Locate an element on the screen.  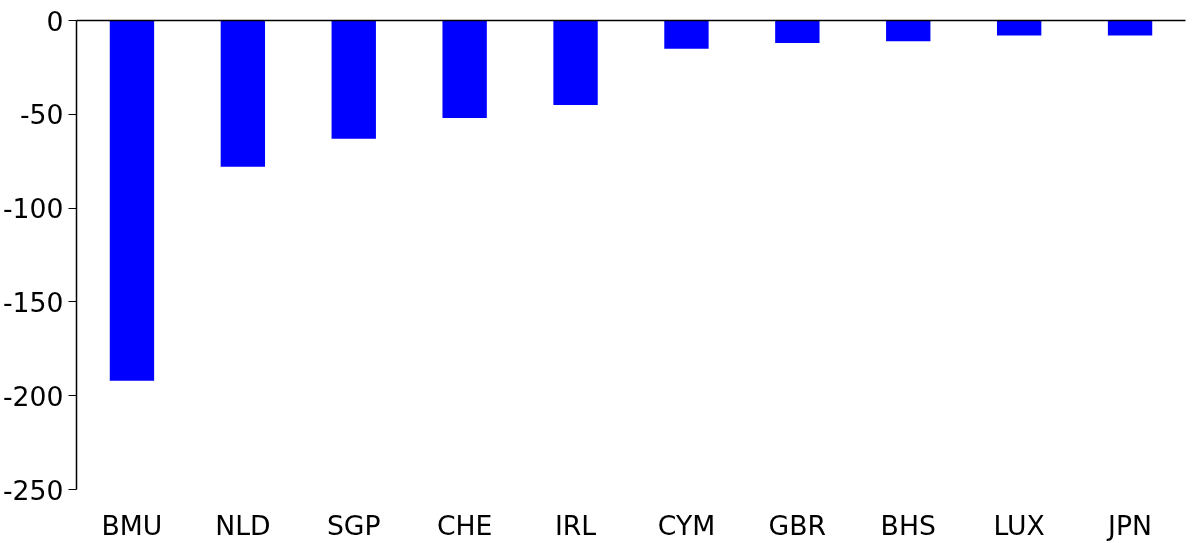
x-tick-label: CYM is located at coordinates (686, 525).